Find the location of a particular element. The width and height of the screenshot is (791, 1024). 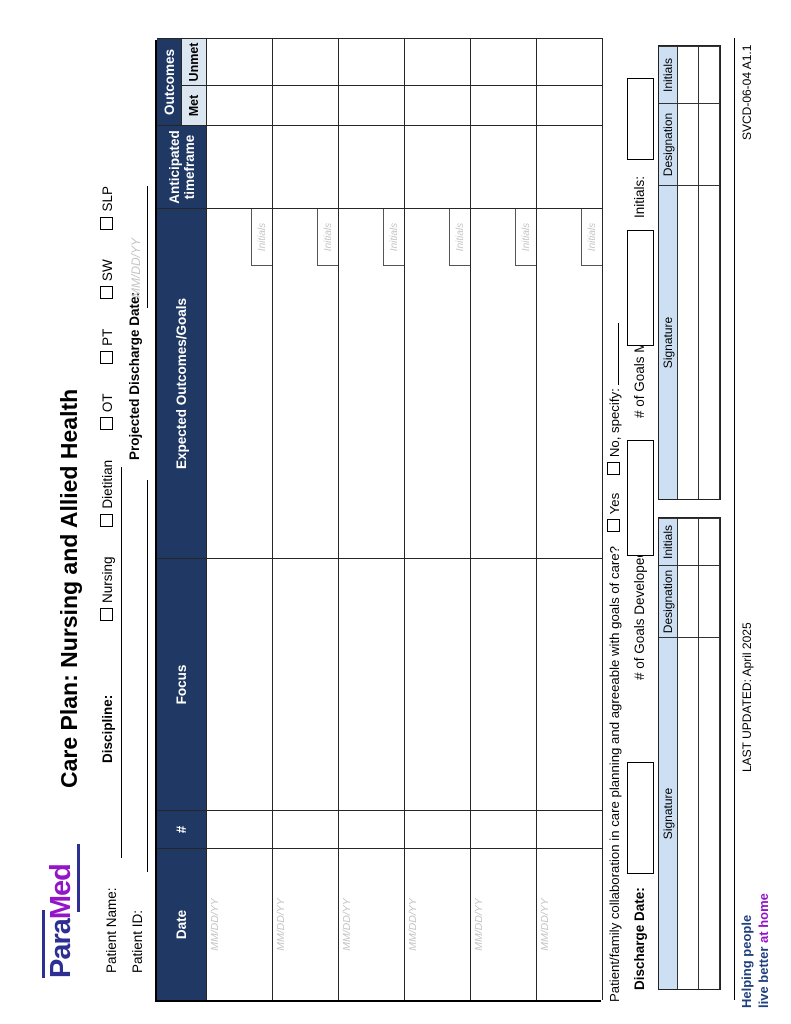

logo-part-para: Para is located at coordinates (61, 948).